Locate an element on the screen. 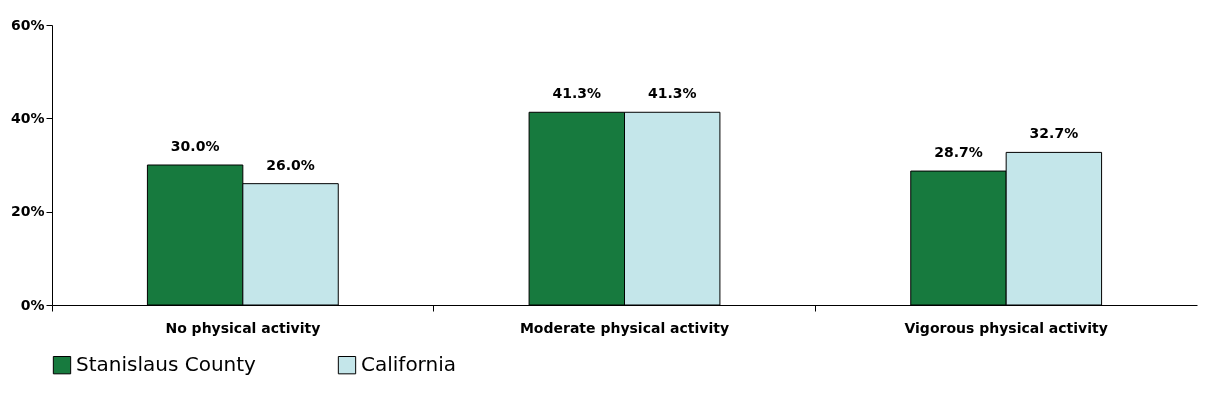  data-label: 30.0% is located at coordinates (195, 146).